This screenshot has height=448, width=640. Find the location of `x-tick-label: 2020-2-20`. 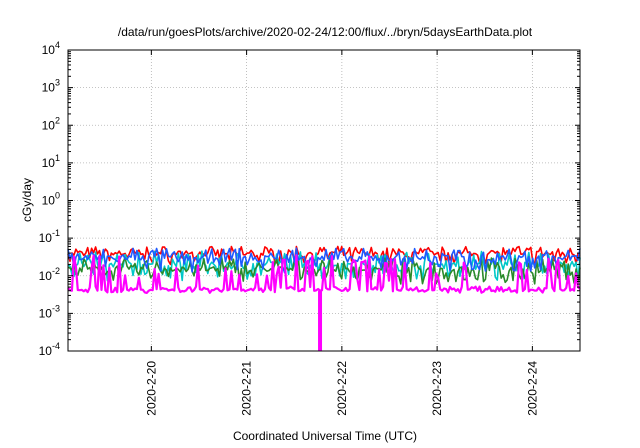

x-tick-label: 2020-2-20 is located at coordinates (151, 388).